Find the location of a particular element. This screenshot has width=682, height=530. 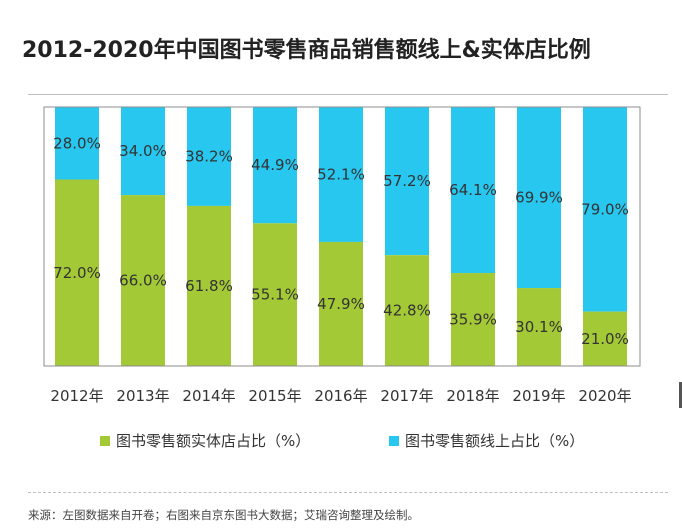

data-label-offline-1: 66.0% is located at coordinates (143, 281).